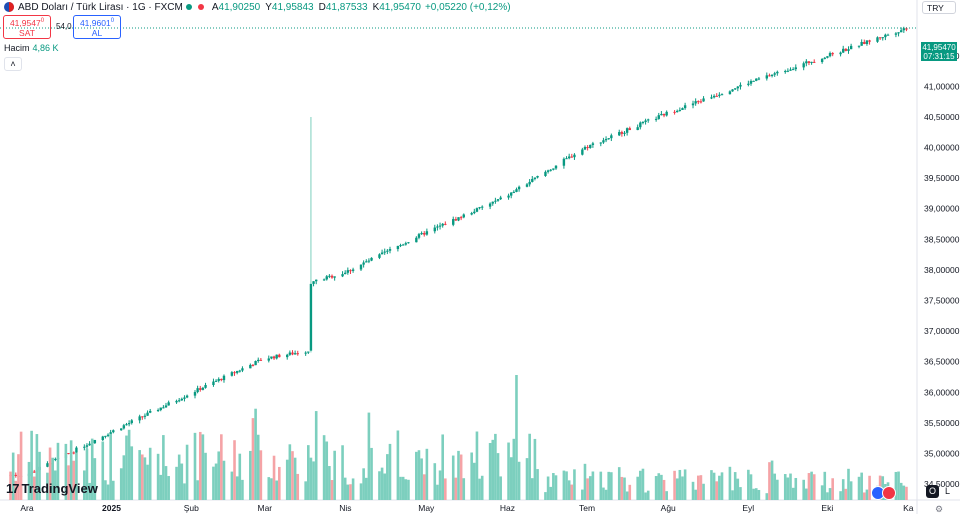 The height and width of the screenshot is (515, 960). What do you see at coordinates (52, 488) in the screenshot?
I see `tradingview-logo: 17 TradingView` at bounding box center [52, 488].